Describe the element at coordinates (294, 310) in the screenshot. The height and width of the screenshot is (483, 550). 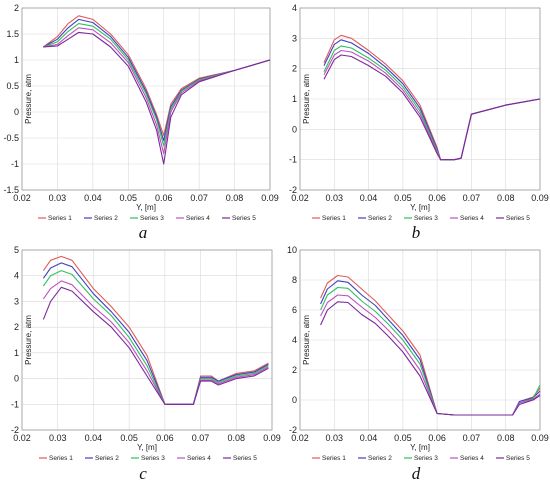
I see `y-tick-label: 6` at that location.